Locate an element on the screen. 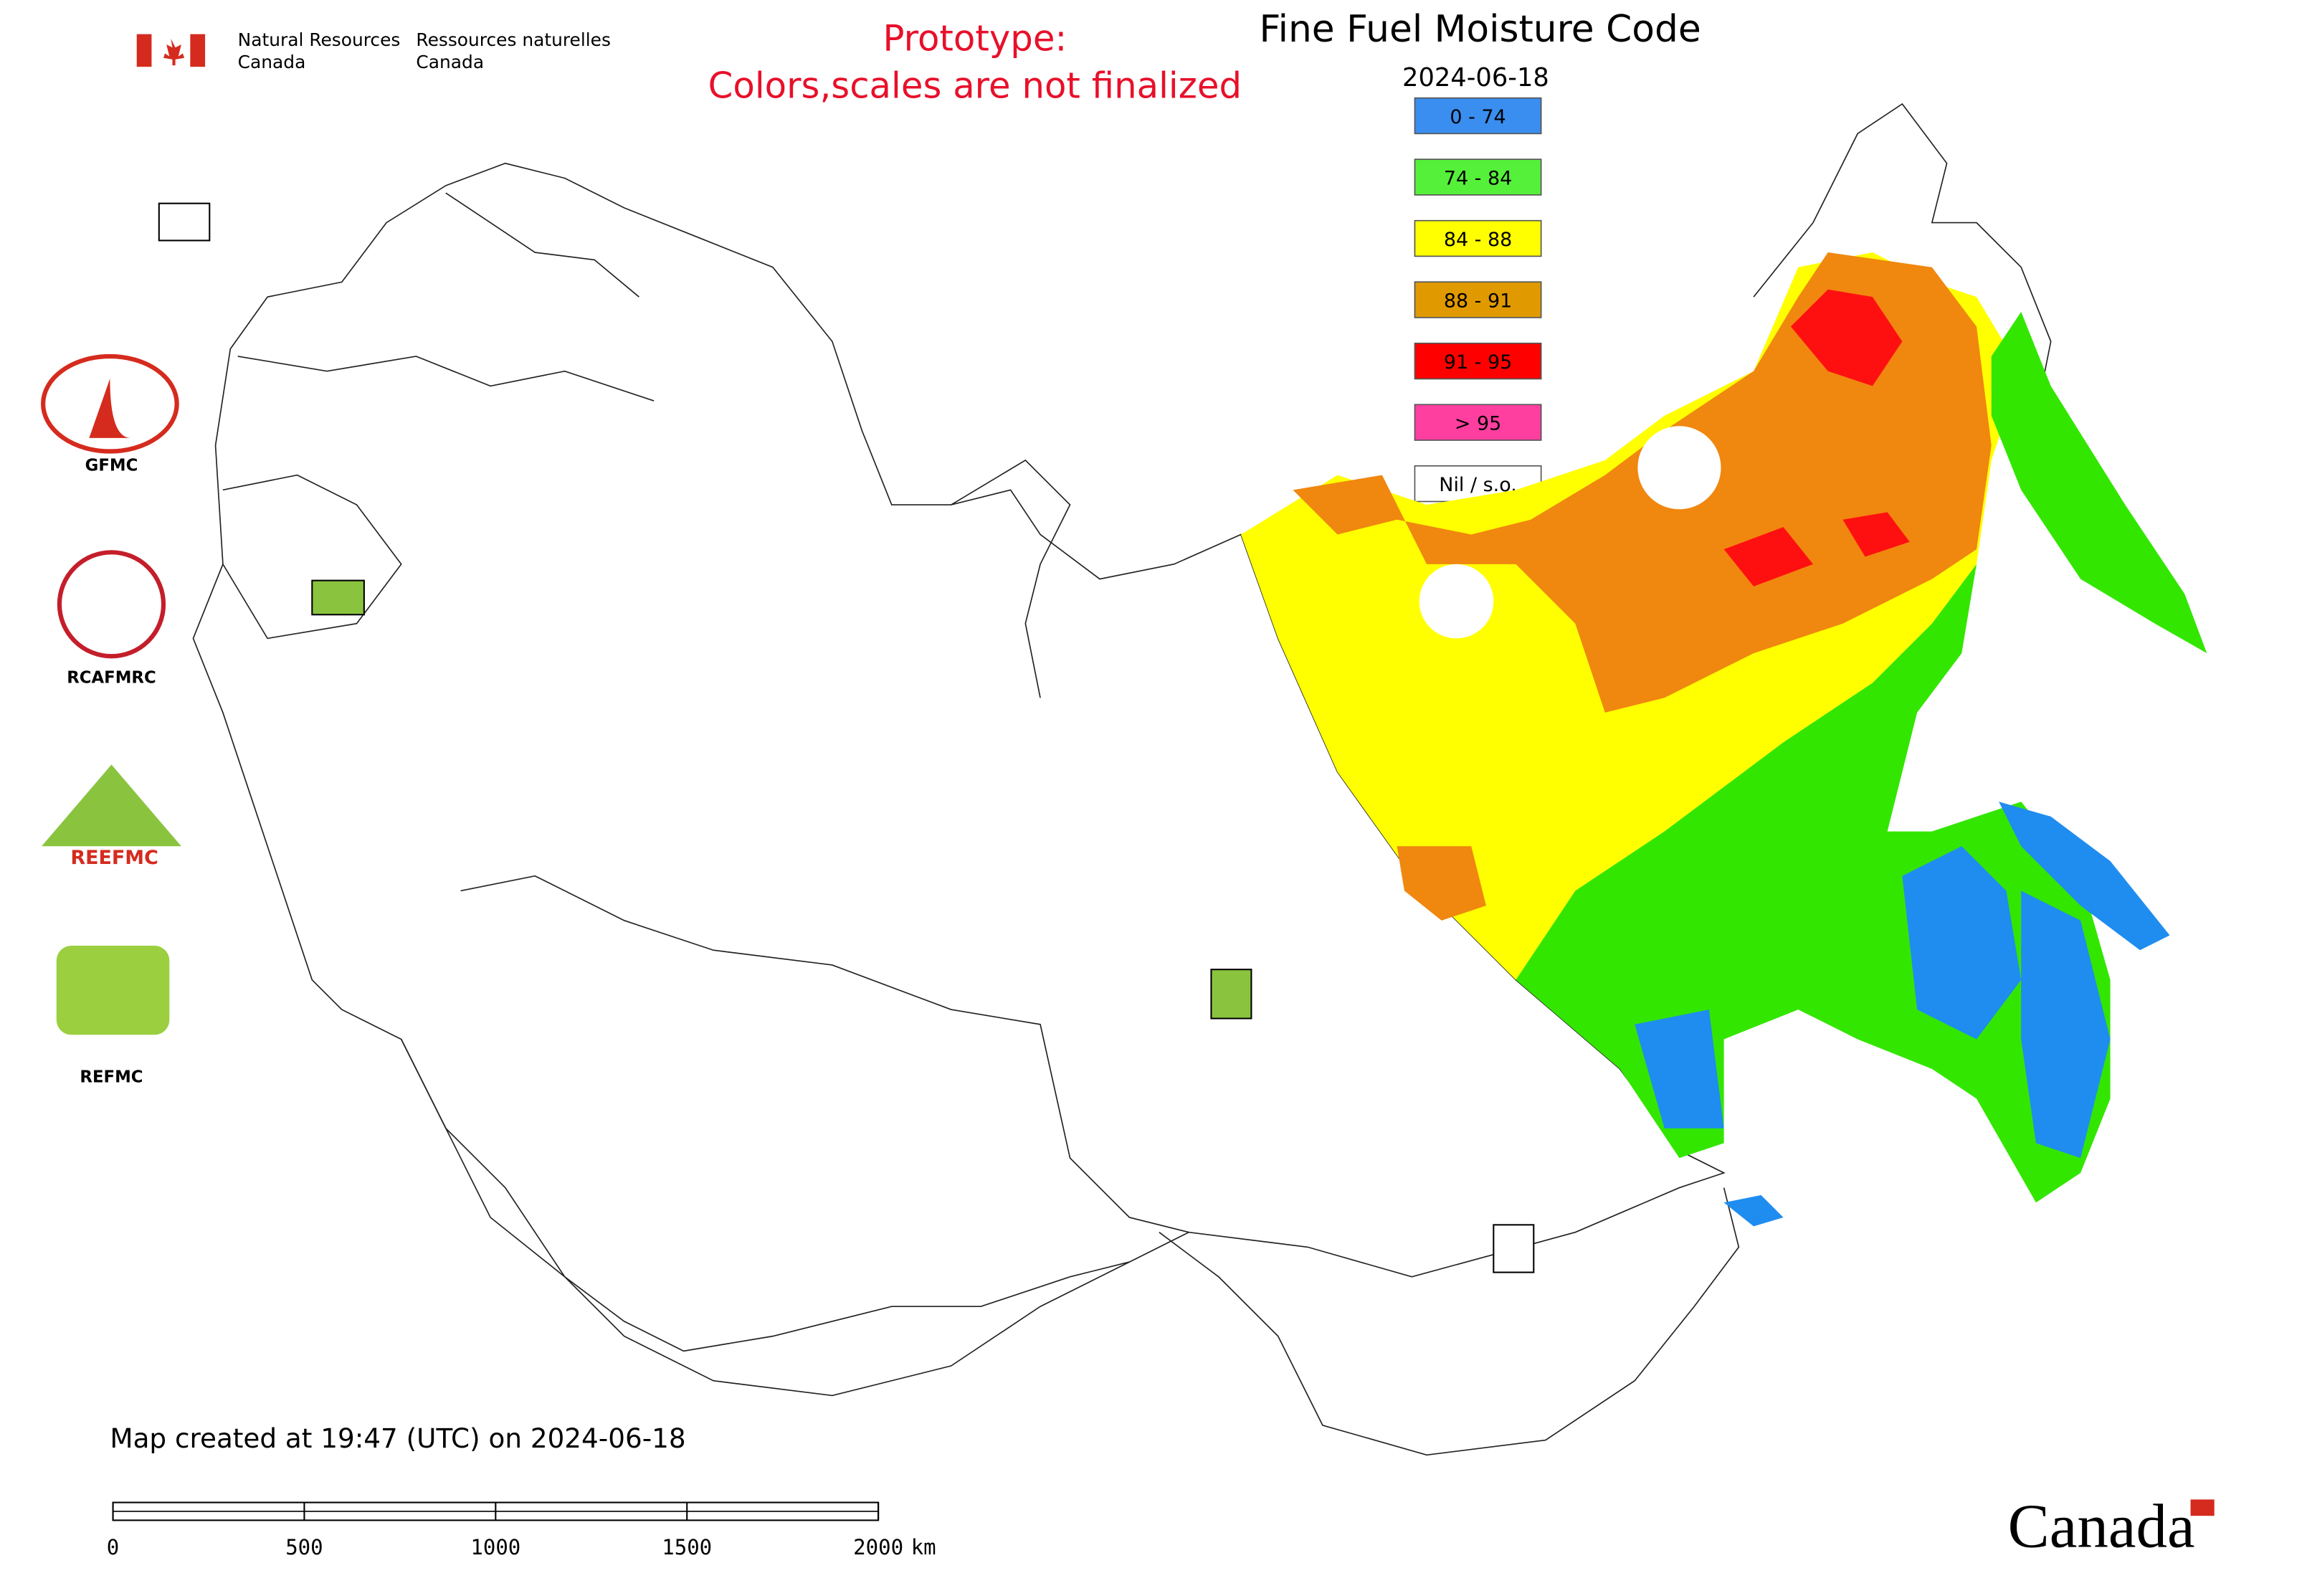  map-date: 2024-06-18 is located at coordinates (1475, 77).